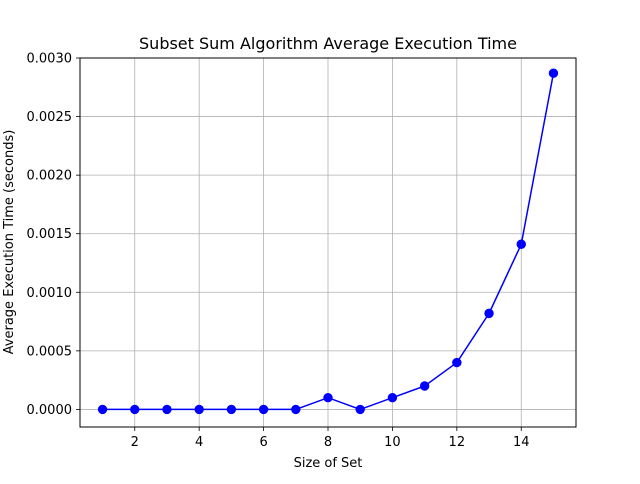 This screenshot has width=640, height=484. What do you see at coordinates (50, 351) in the screenshot?
I see `y-tick-label: 0.0005` at bounding box center [50, 351].